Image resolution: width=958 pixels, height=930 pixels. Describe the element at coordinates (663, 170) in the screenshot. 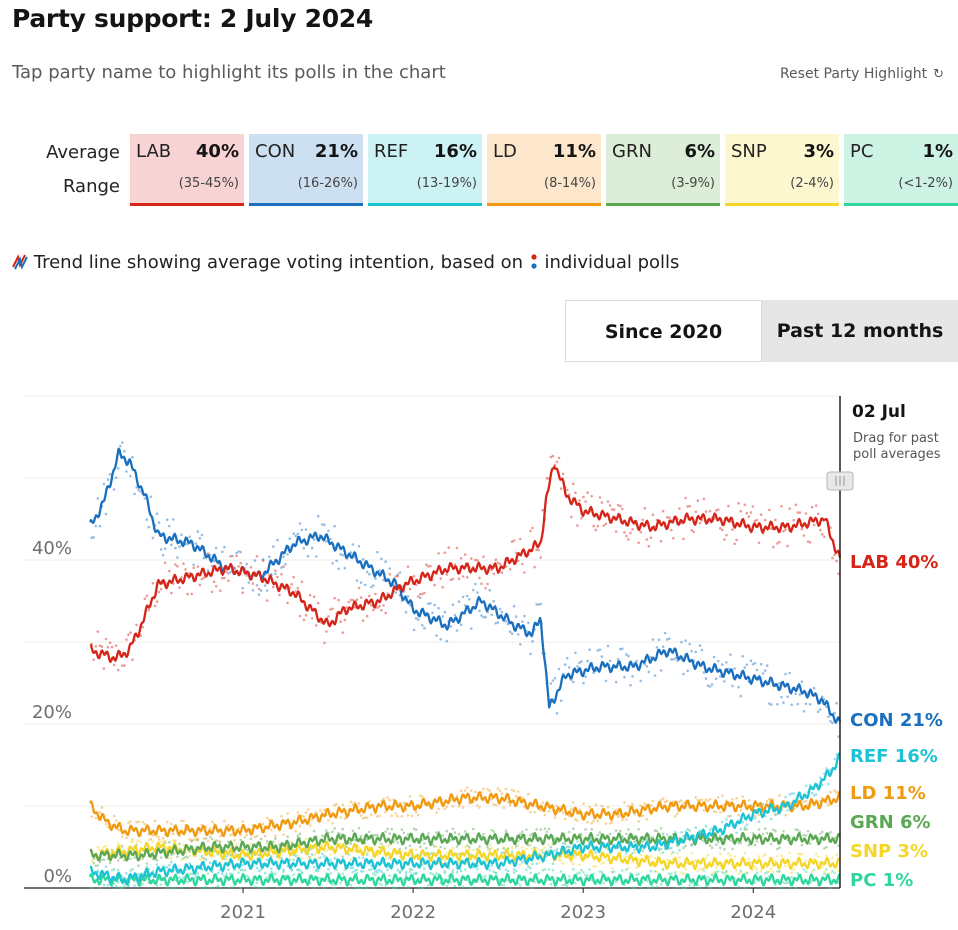

I see `party-card-grn: GRN 6% (3-9%)` at that location.